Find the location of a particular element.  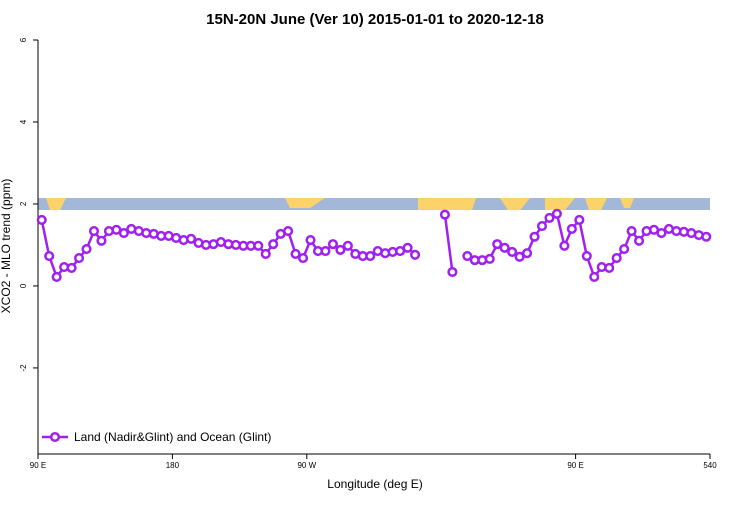

y-axis-label: XCO2 - MLO trend (ppm) is located at coordinates (6, 246).